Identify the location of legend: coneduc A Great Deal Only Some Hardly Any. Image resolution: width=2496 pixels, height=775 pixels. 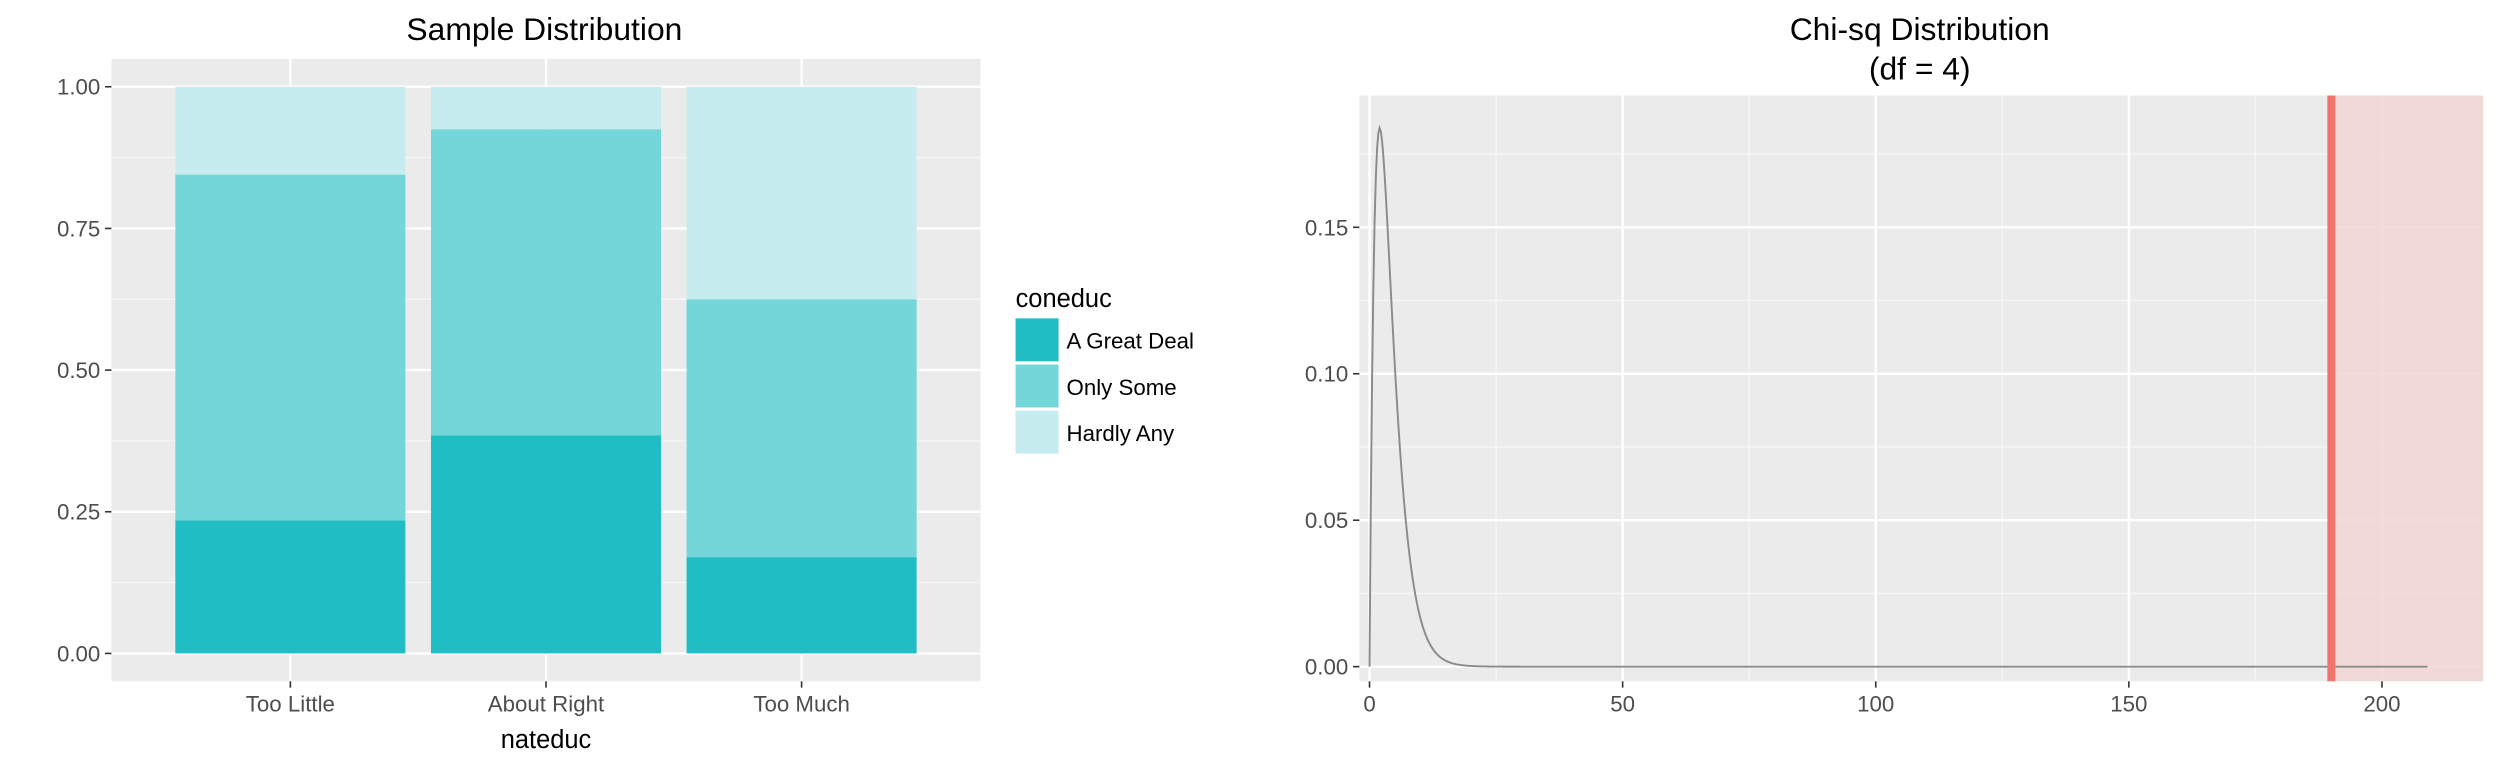
(1104, 369).